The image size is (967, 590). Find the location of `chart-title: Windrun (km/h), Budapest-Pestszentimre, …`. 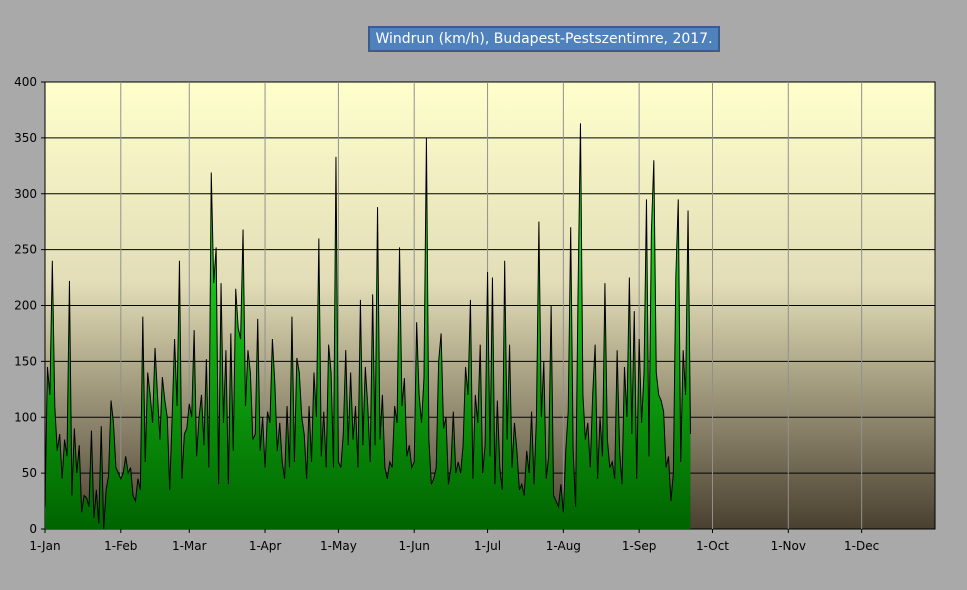

chart-title: Windrun (km/h), Budapest-Pestszentimre, … is located at coordinates (544, 39).